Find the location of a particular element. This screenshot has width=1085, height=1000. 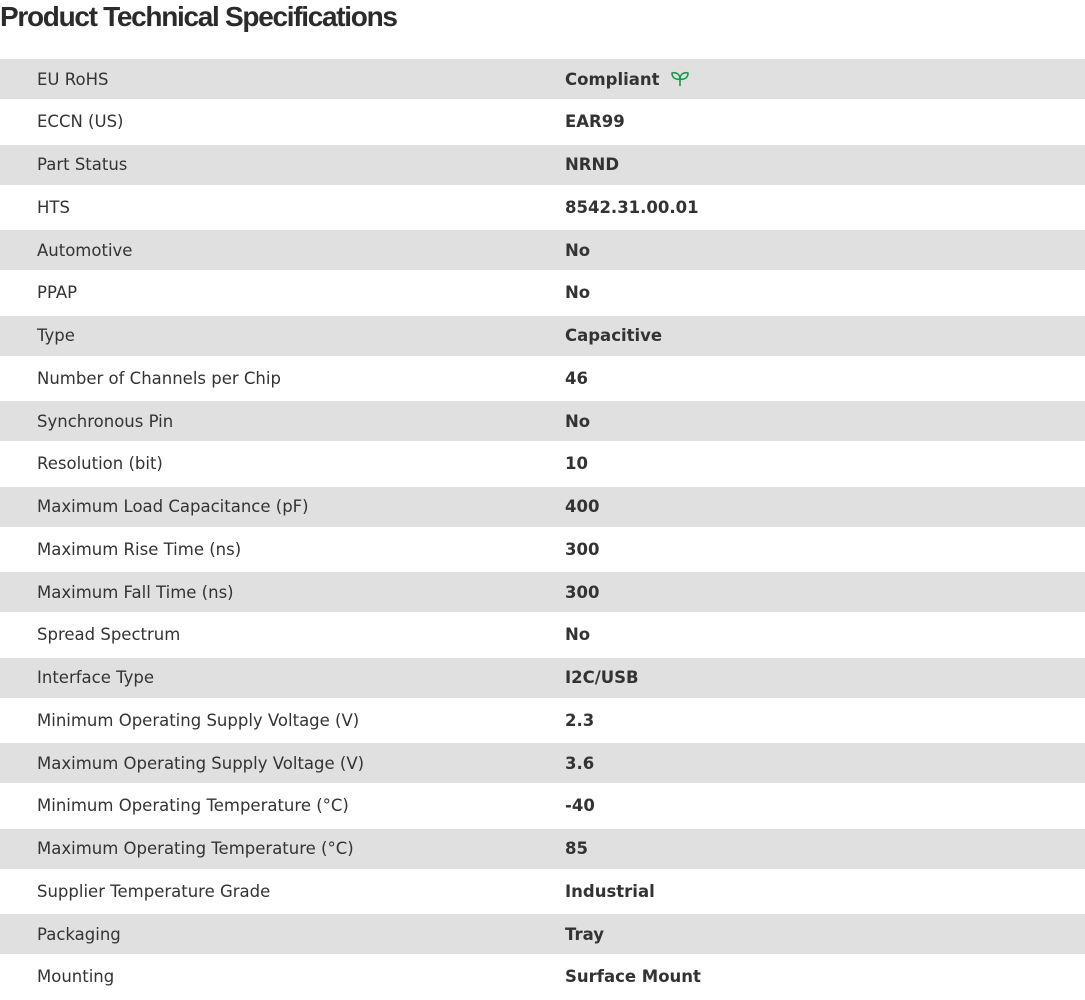

spec-row: Maximum Rise Time (ns) 300 is located at coordinates (542, 549).